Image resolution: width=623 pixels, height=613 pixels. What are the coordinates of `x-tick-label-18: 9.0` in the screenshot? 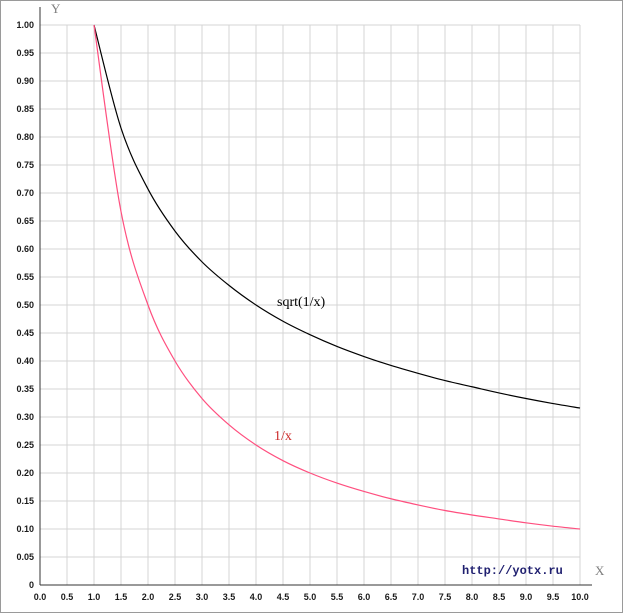 It's located at (526, 597).